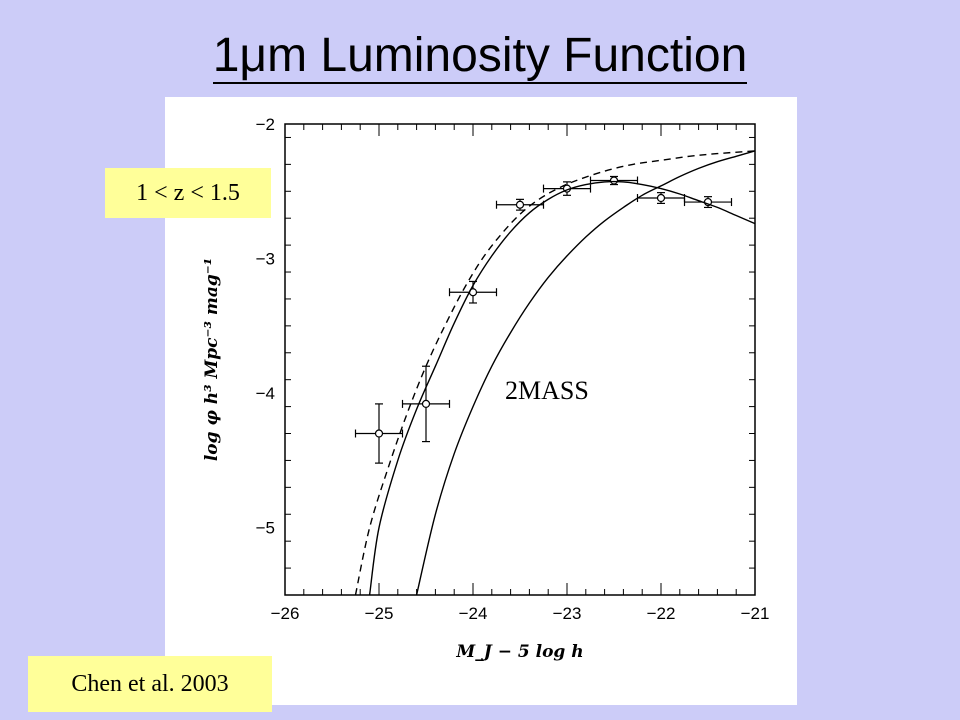 Image resolution: width=960 pixels, height=720 pixels. Describe the element at coordinates (567, 613) in the screenshot. I see `x-tick-label: −23` at that location.